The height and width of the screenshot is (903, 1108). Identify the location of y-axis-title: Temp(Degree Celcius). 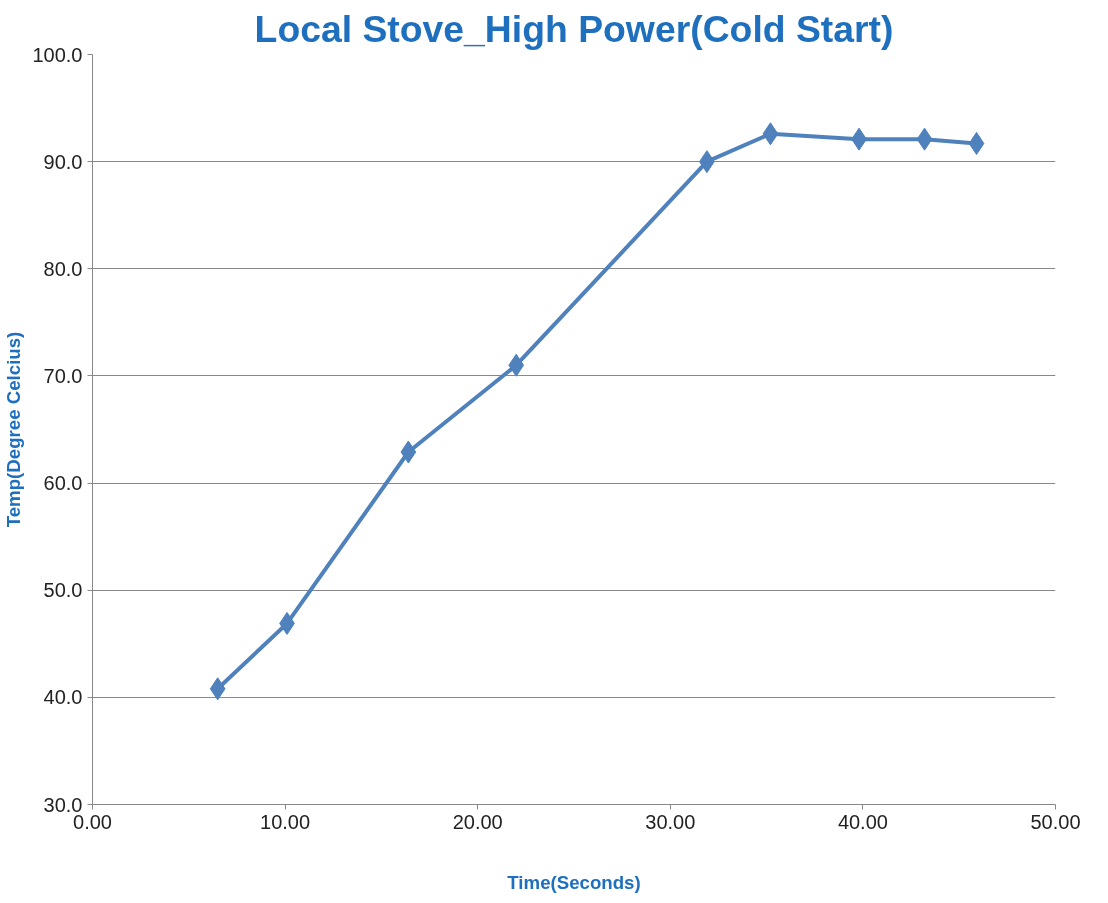
(14, 429).